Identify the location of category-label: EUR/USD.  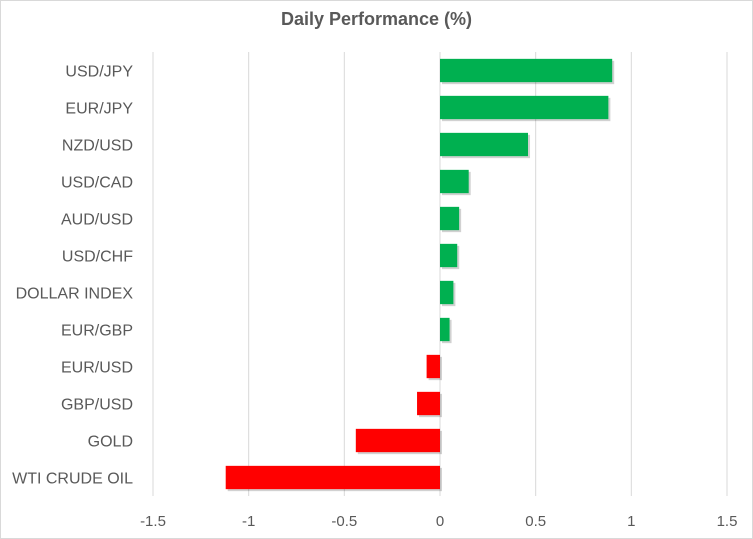
(97, 368).